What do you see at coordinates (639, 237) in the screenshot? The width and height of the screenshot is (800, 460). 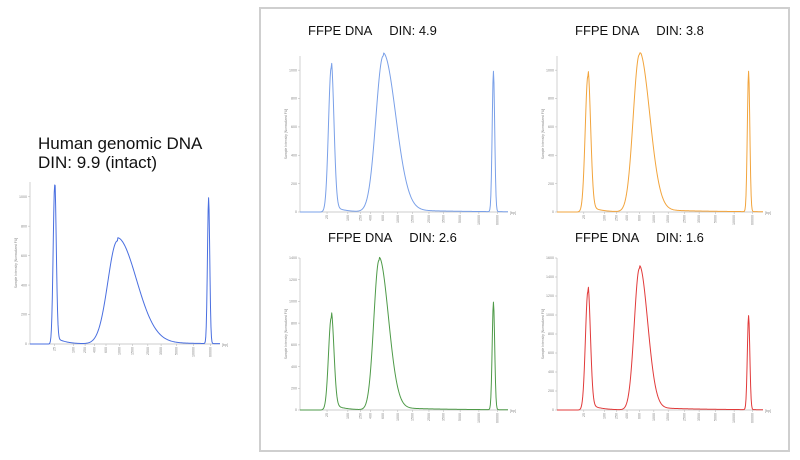 I see `ffpe-din16-title: FFPE DNA DIN: 1.6` at bounding box center [639, 237].